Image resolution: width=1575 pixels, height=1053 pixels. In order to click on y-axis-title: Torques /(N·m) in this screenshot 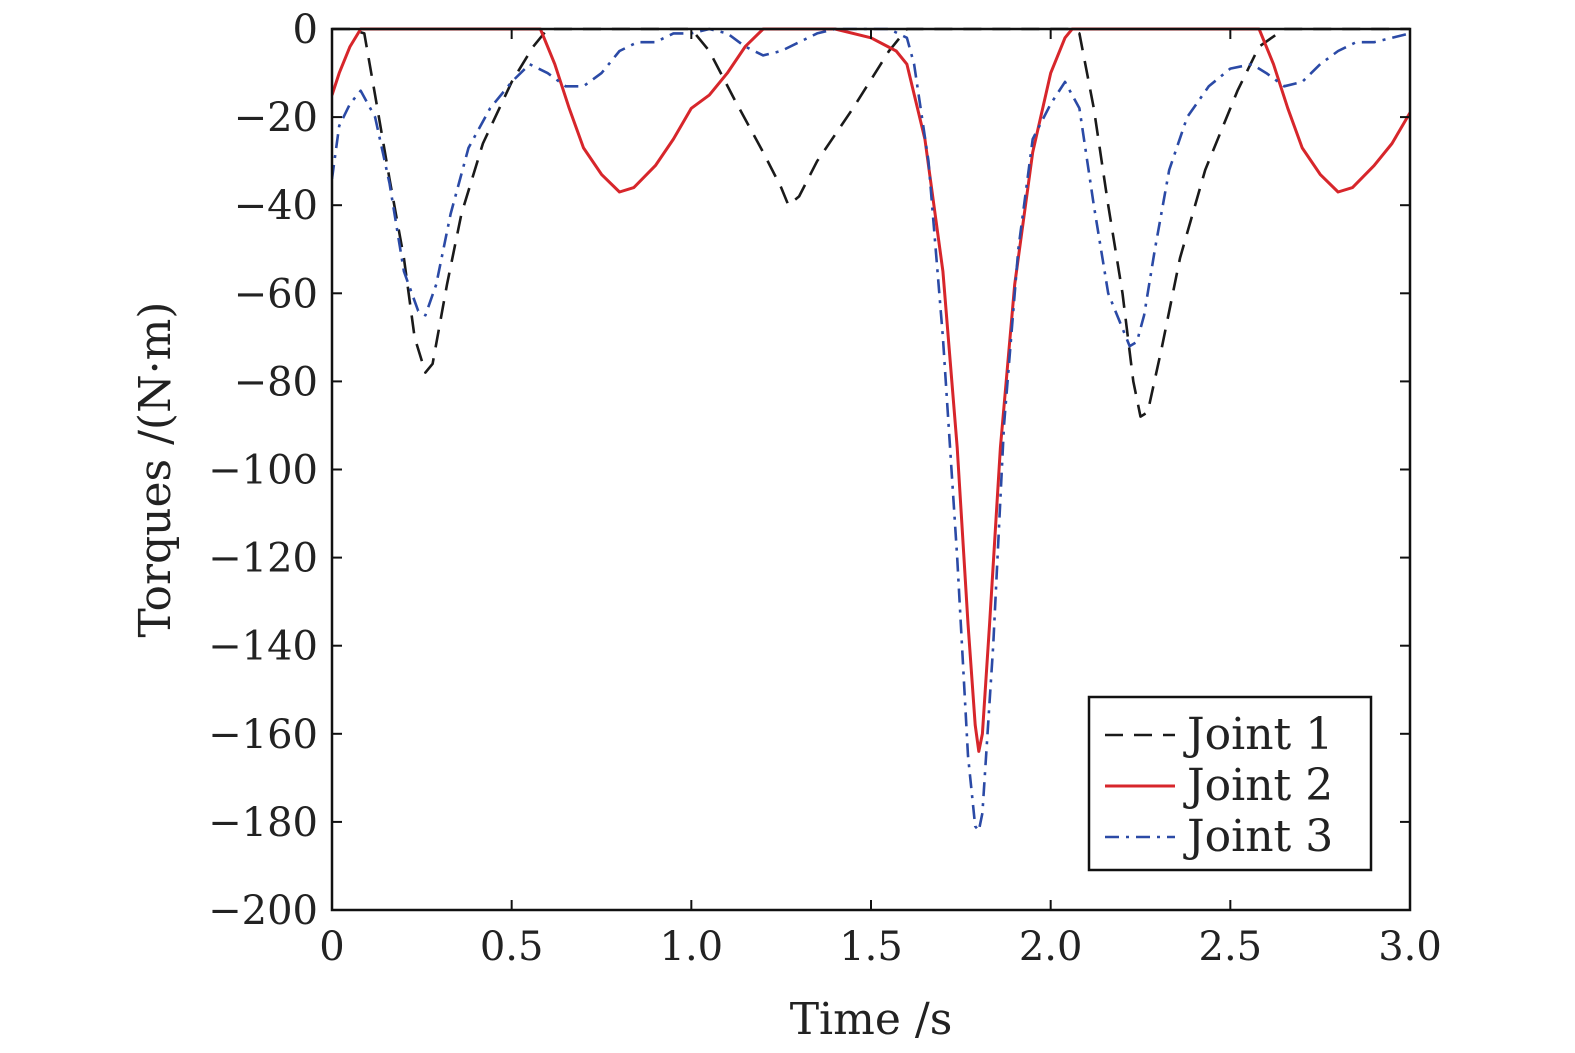, I will do `click(155, 470)`.